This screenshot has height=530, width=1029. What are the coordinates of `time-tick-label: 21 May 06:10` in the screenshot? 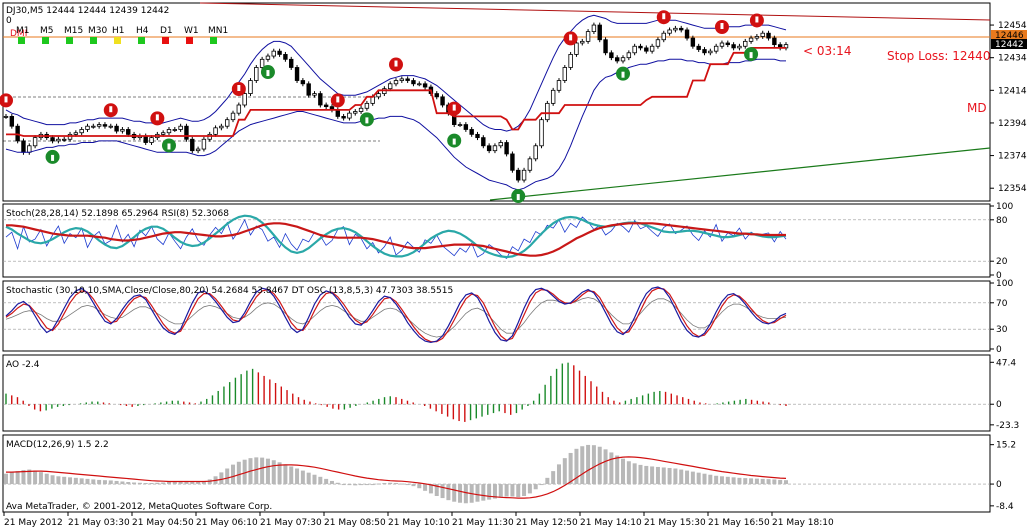 It's located at (227, 523).